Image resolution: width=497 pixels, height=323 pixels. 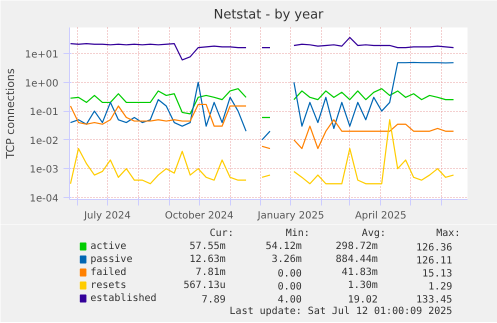 What do you see at coordinates (123, 298) in the screenshot?
I see `legend-label: established` at bounding box center [123, 298].